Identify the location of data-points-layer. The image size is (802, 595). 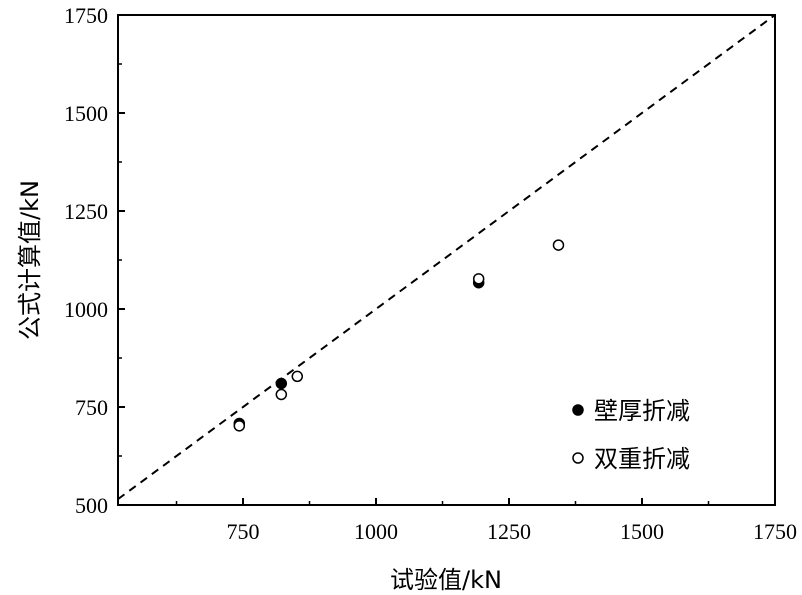
(399, 335).